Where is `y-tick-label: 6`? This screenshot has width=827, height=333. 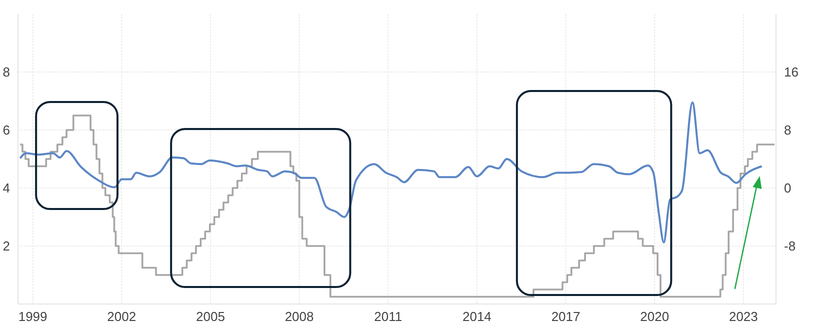
y-tick-label: 6 is located at coordinates (6, 130).